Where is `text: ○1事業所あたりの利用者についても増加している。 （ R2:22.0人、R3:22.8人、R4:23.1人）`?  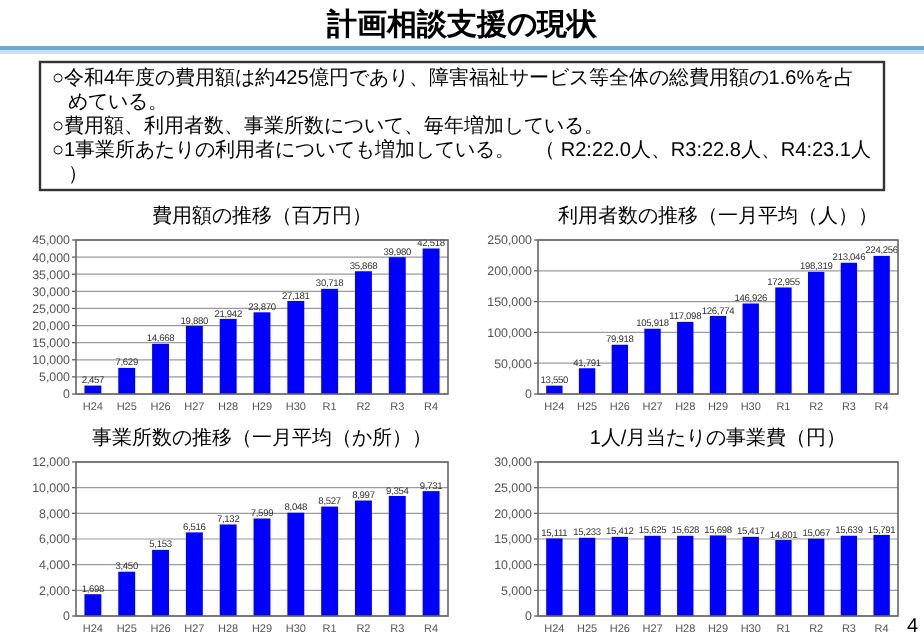 text: ○1事業所あたりの利用者についても増加している。 （ R2:22.0人、R3:22.8人、R4:23.1人） is located at coordinates (461, 162).